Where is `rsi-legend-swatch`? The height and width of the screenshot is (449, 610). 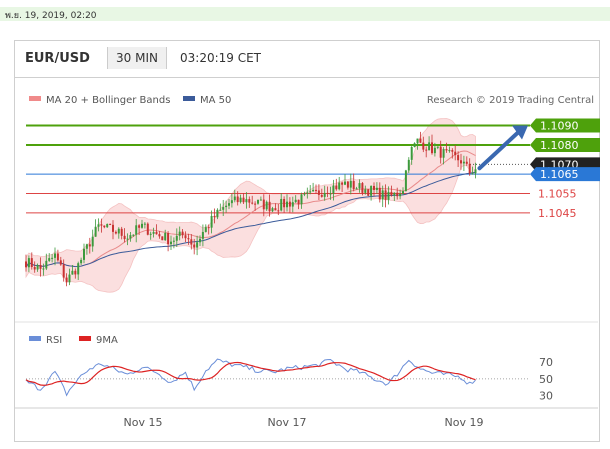 rsi-legend-swatch is located at coordinates (35, 338).